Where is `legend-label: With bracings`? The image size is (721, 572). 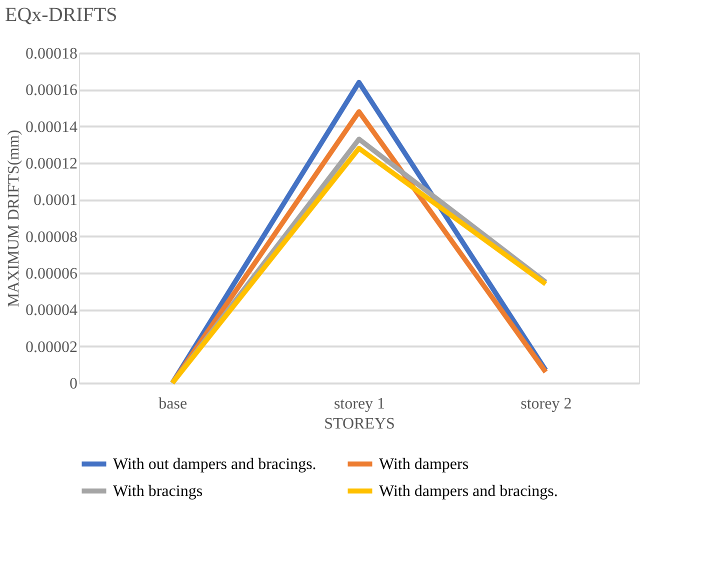
legend-label: With bracings is located at coordinates (158, 491).